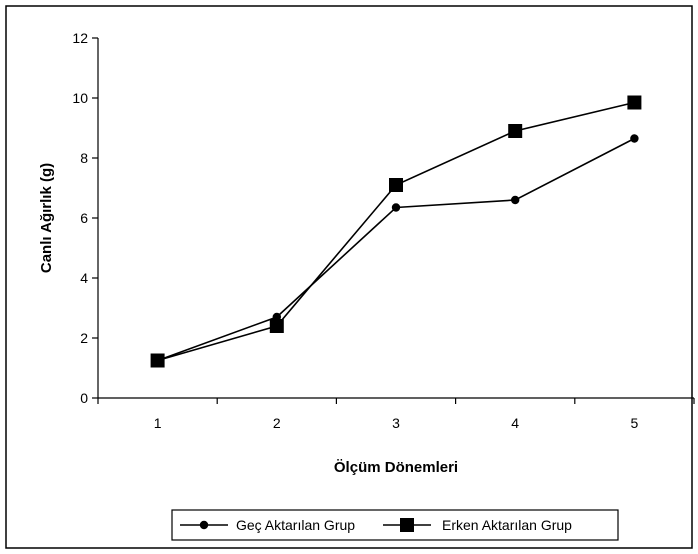  I want to click on y-tick-label: 6, so click(84, 218).